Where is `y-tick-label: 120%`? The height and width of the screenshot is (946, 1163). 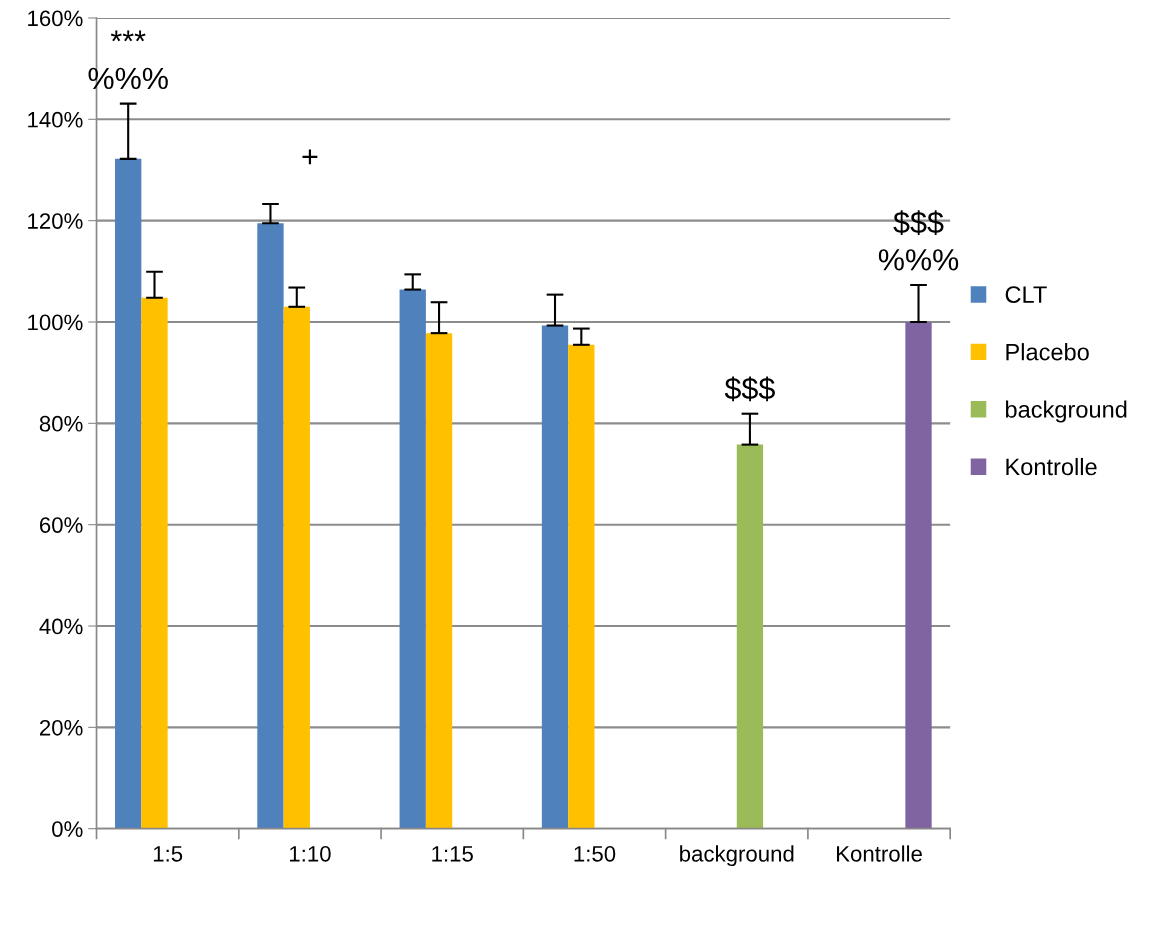 y-tick-label: 120% is located at coordinates (55, 221).